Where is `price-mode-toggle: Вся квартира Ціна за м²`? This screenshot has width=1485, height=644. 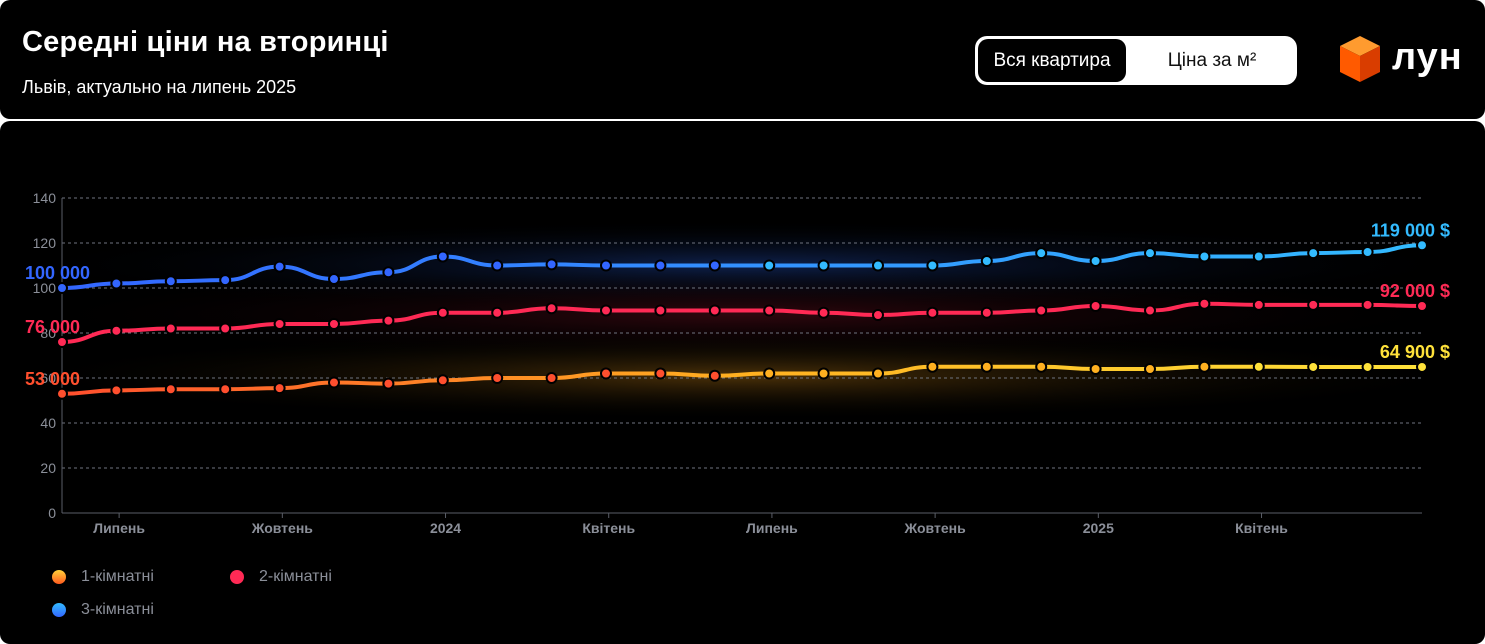
price-mode-toggle: Вся квартира Ціна за м² is located at coordinates (1136, 60).